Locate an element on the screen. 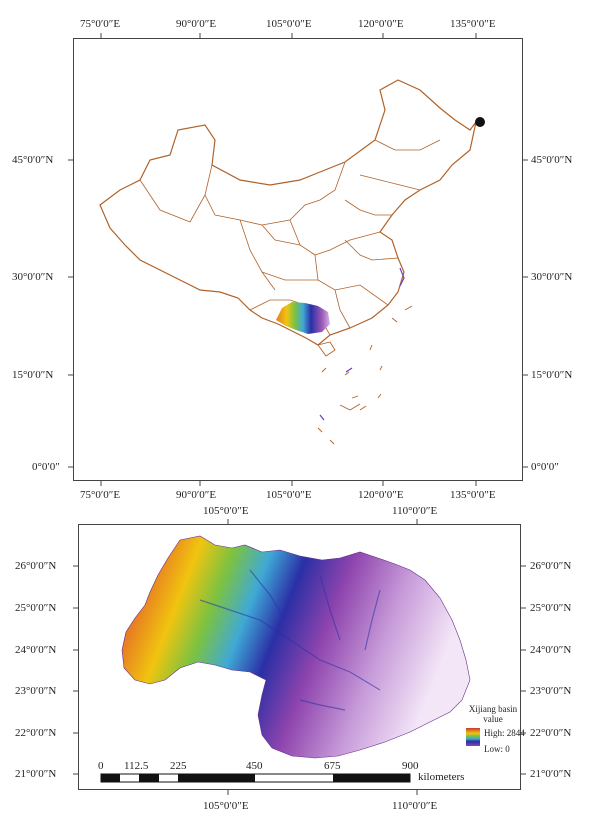  study-area-overview is located at coordinates (303, 318).